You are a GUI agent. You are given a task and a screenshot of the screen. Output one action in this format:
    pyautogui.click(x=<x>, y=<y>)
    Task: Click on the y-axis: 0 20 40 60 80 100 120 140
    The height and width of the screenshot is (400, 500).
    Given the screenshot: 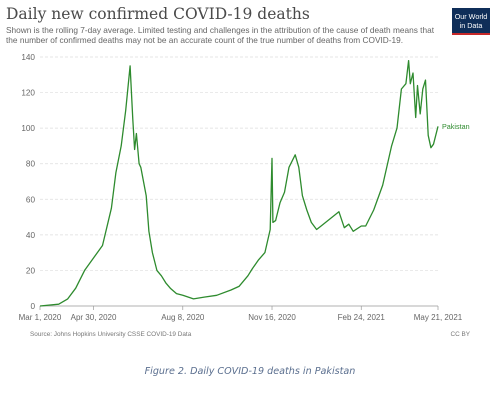 What is the action you would take?
    pyautogui.click(x=28, y=182)
    